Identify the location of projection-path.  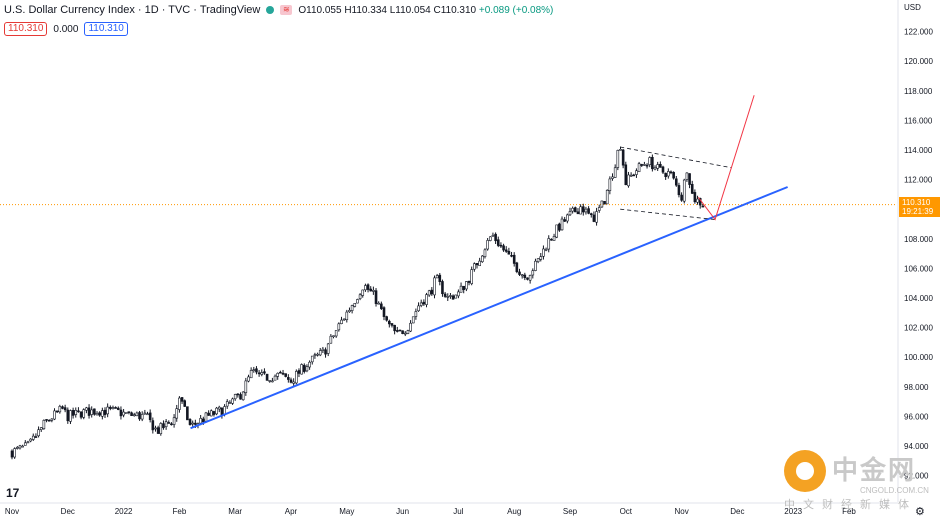
(726, 158).